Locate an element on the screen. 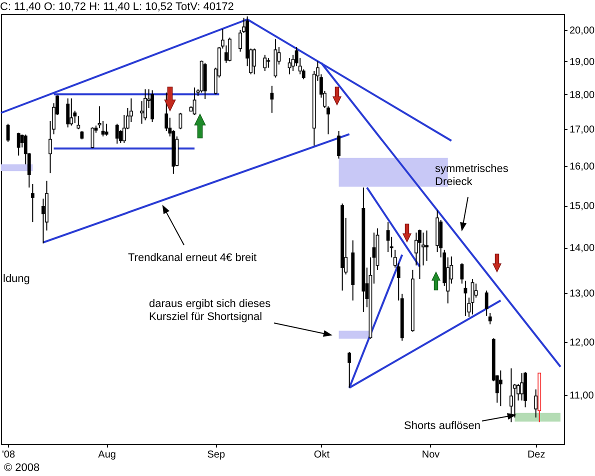 The width and height of the screenshot is (595, 476). y-tick-label: 15,00 is located at coordinates (582, 206).